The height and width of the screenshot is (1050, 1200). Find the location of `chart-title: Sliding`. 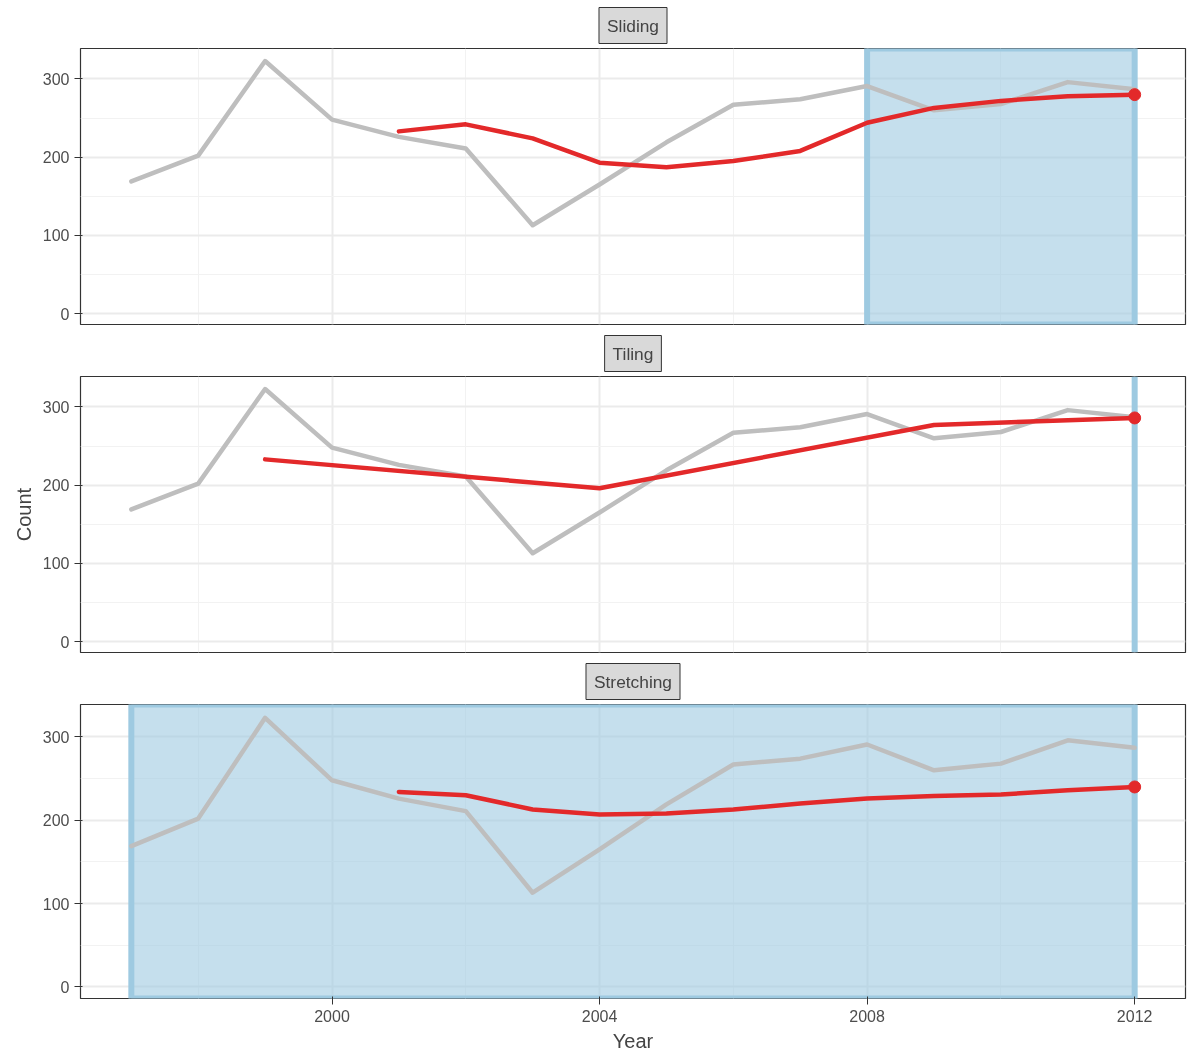

chart-title: Sliding is located at coordinates (633, 25).